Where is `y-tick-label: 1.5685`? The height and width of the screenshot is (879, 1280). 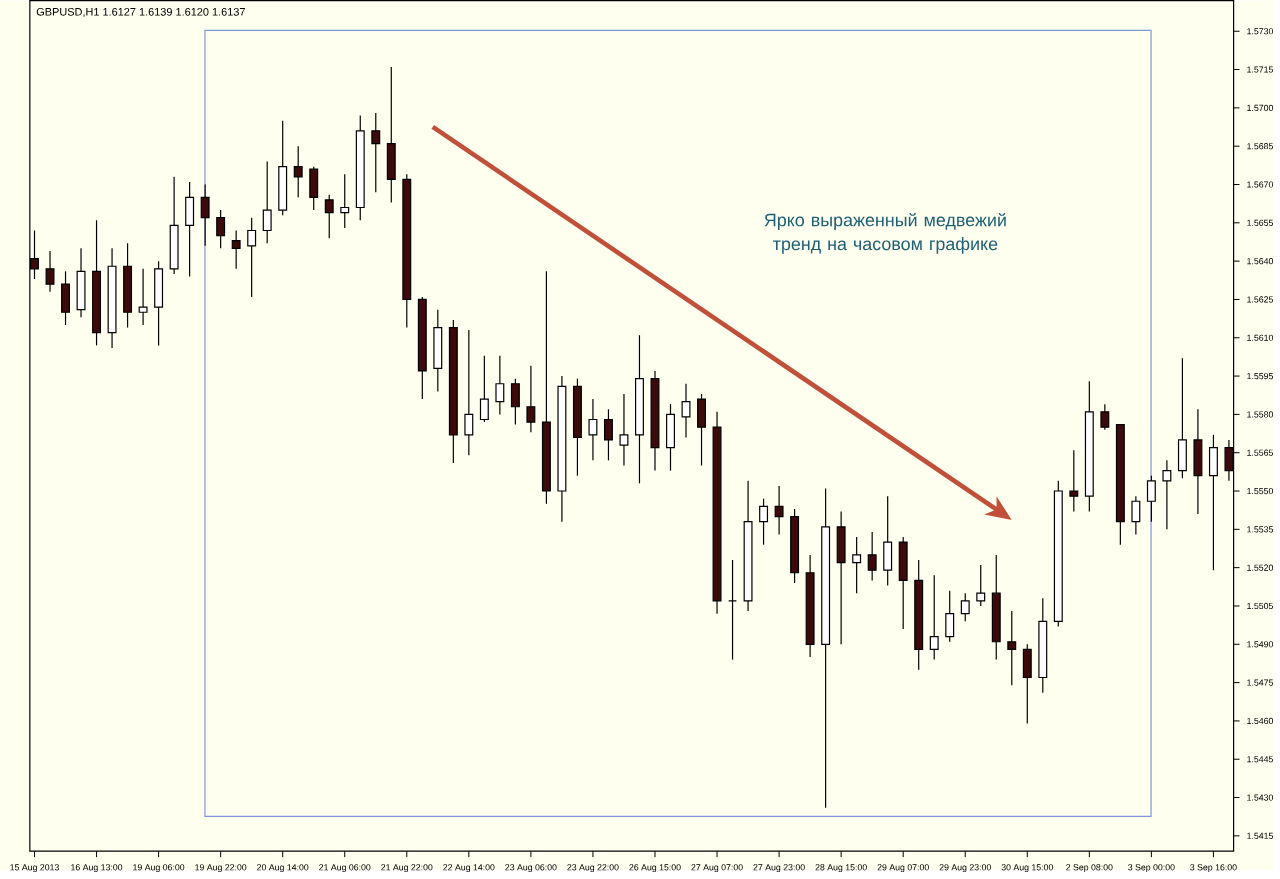 y-tick-label: 1.5685 is located at coordinates (1260, 146).